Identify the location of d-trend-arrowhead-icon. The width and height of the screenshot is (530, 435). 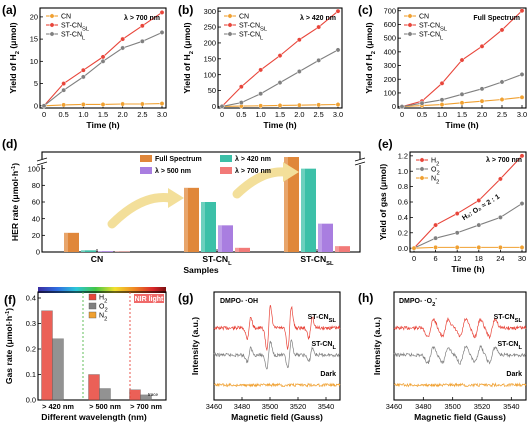
(291, 172).